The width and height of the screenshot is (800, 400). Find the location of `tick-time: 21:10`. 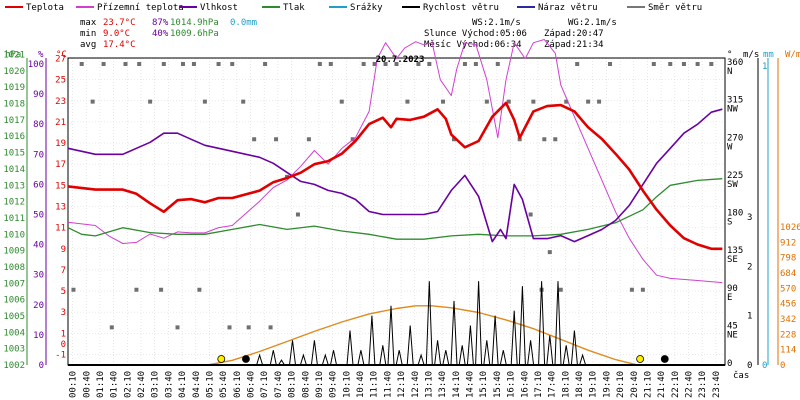

tick-time: 21:10 is located at coordinates (648, 384).